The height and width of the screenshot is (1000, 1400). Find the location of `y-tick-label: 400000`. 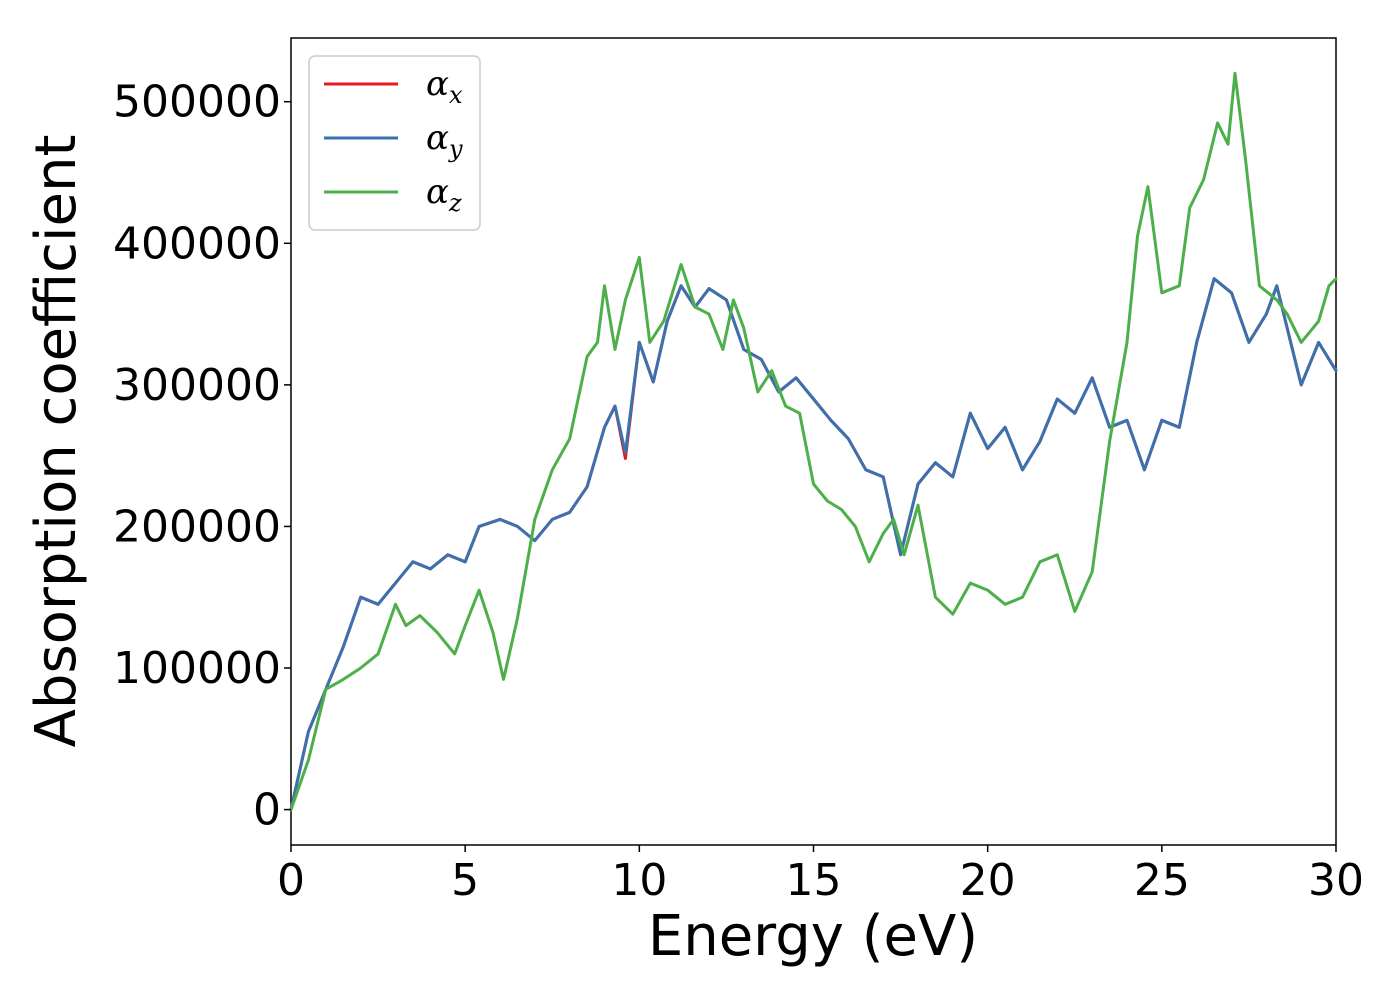

y-tick-label: 400000 is located at coordinates (197, 243).